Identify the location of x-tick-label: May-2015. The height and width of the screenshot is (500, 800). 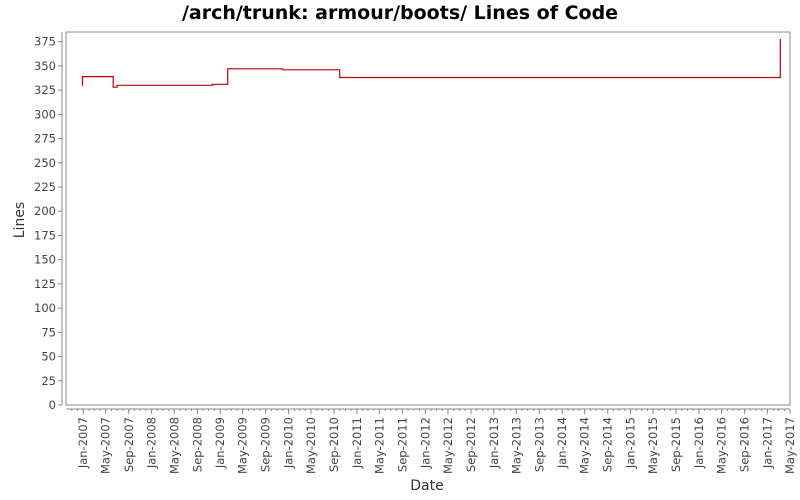
(653, 445).